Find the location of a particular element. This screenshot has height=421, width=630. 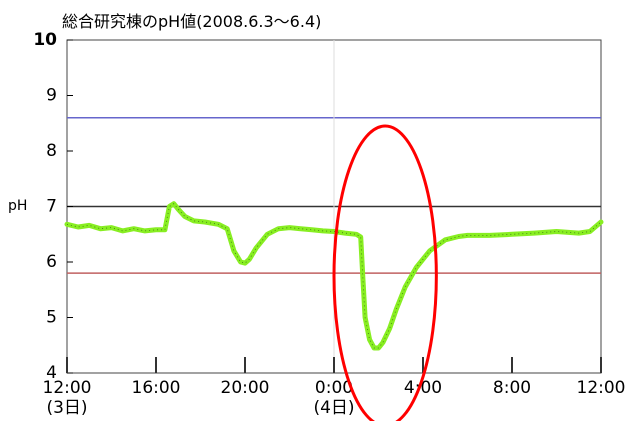

x-tick-sublabel: (3日) is located at coordinates (66, 408).